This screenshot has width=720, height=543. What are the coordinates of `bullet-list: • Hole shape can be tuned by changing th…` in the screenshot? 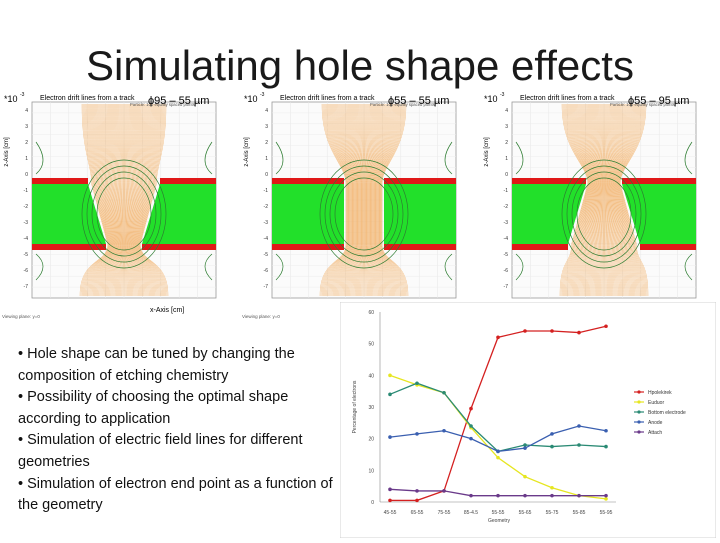 It's located at (179, 430).